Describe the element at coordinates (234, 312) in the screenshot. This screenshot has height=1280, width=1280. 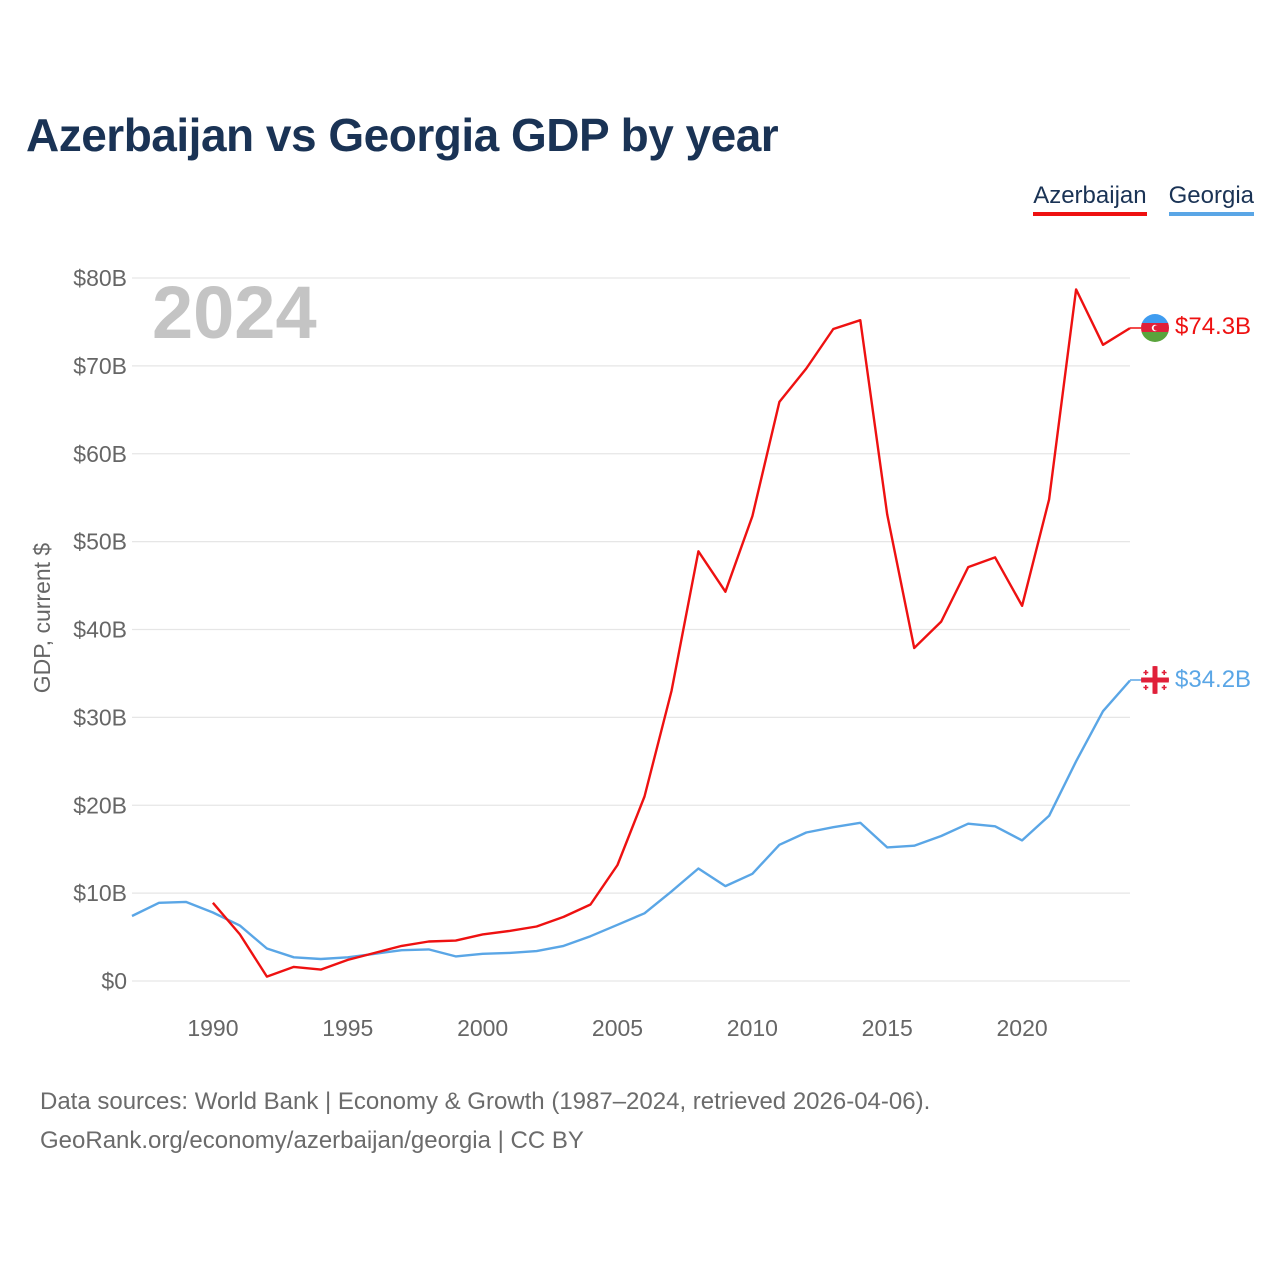
I see `year-watermark: 2024` at that location.